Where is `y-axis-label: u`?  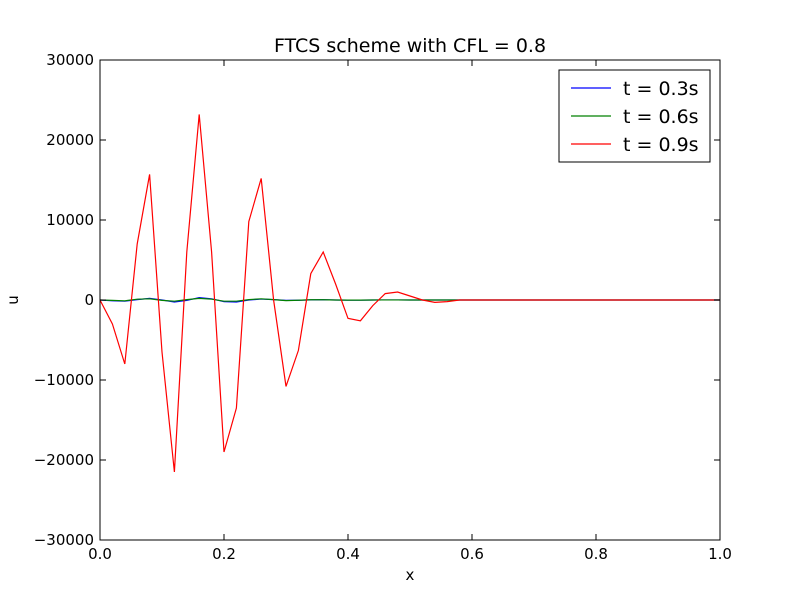 y-axis-label: u is located at coordinates (13, 300).